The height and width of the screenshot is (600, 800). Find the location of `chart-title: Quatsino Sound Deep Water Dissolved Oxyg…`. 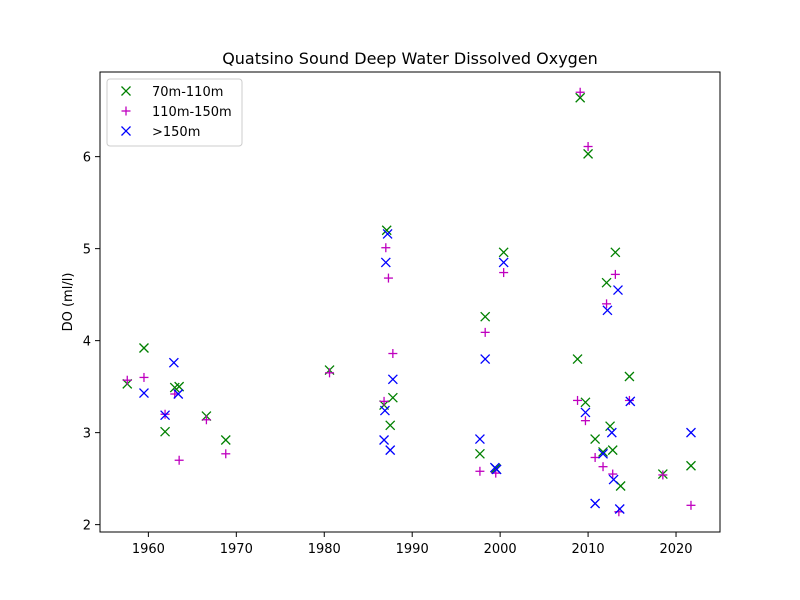

chart-title: Quatsino Sound Deep Water Dissolved Oxyg… is located at coordinates (410, 58).